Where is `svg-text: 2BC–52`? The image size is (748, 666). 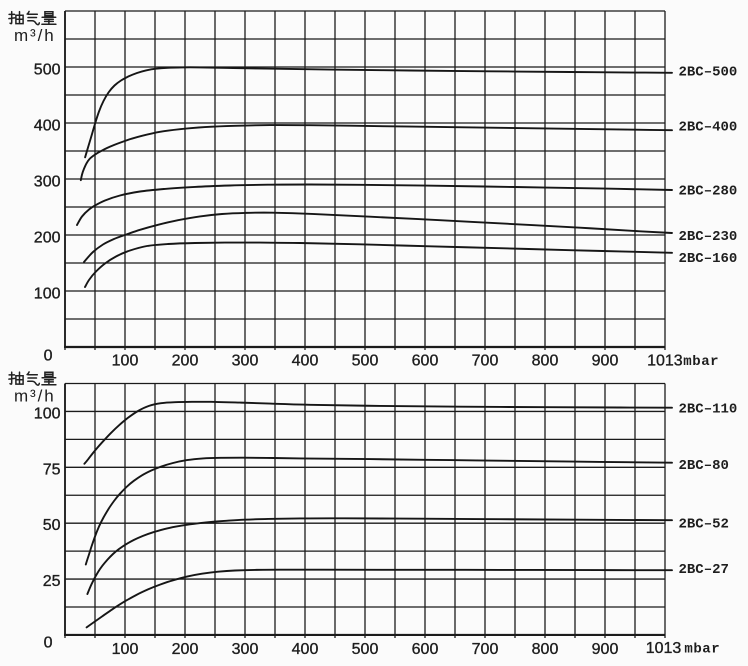 svg-text: 2BC–52 is located at coordinates (704, 524).